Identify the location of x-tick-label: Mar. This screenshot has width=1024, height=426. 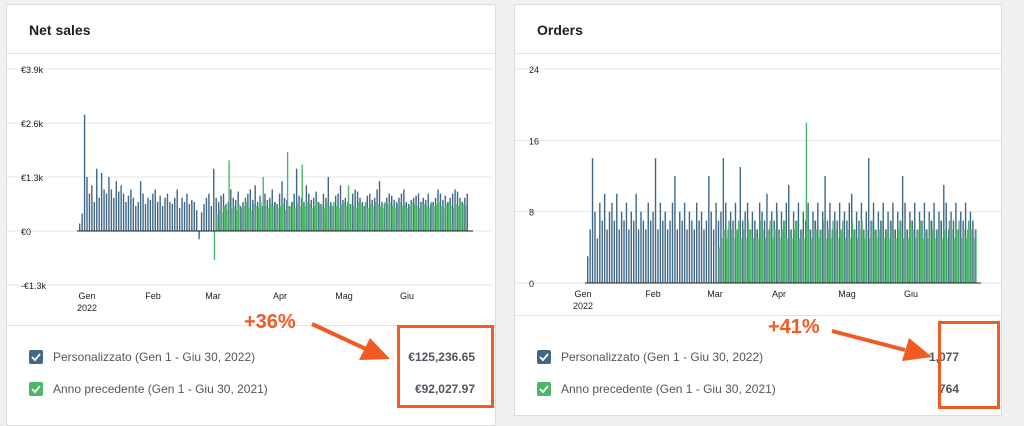
(715, 294).